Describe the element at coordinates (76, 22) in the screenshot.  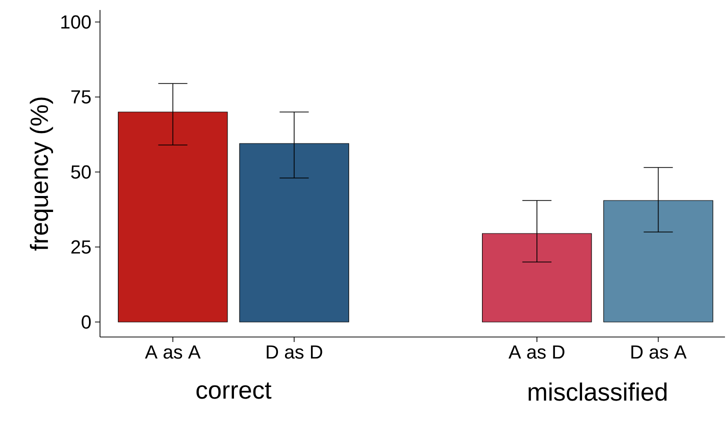
I see `y-tick-label: 100` at that location.